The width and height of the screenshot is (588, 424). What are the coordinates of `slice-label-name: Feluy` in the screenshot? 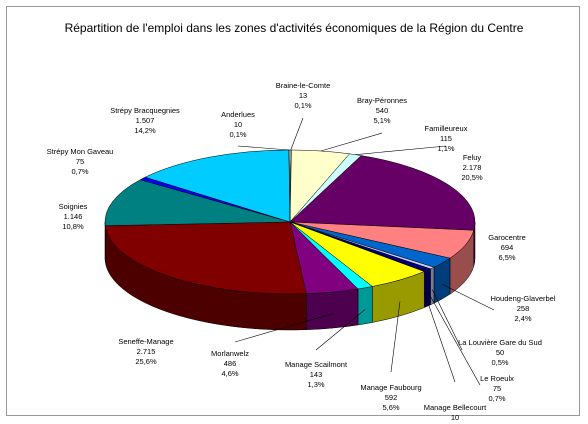 It's located at (472, 157).